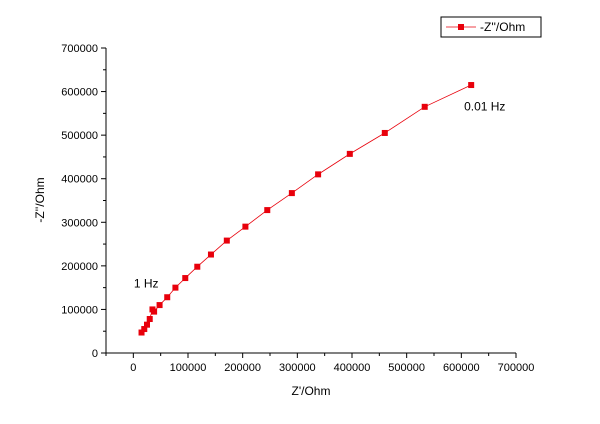 The width and height of the screenshot is (600, 424). I want to click on y-tick-label: 200000, so click(79, 267).